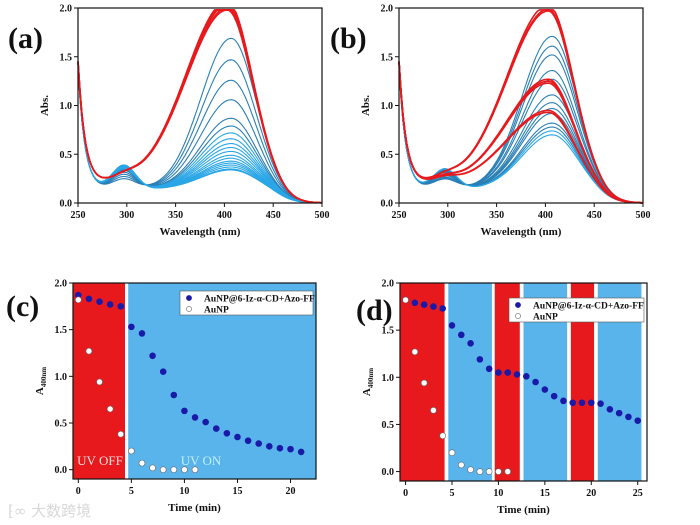 The image size is (700, 525). Describe the element at coordinates (518, 316) in the screenshot. I see `legend-open-marker-icon` at that location.